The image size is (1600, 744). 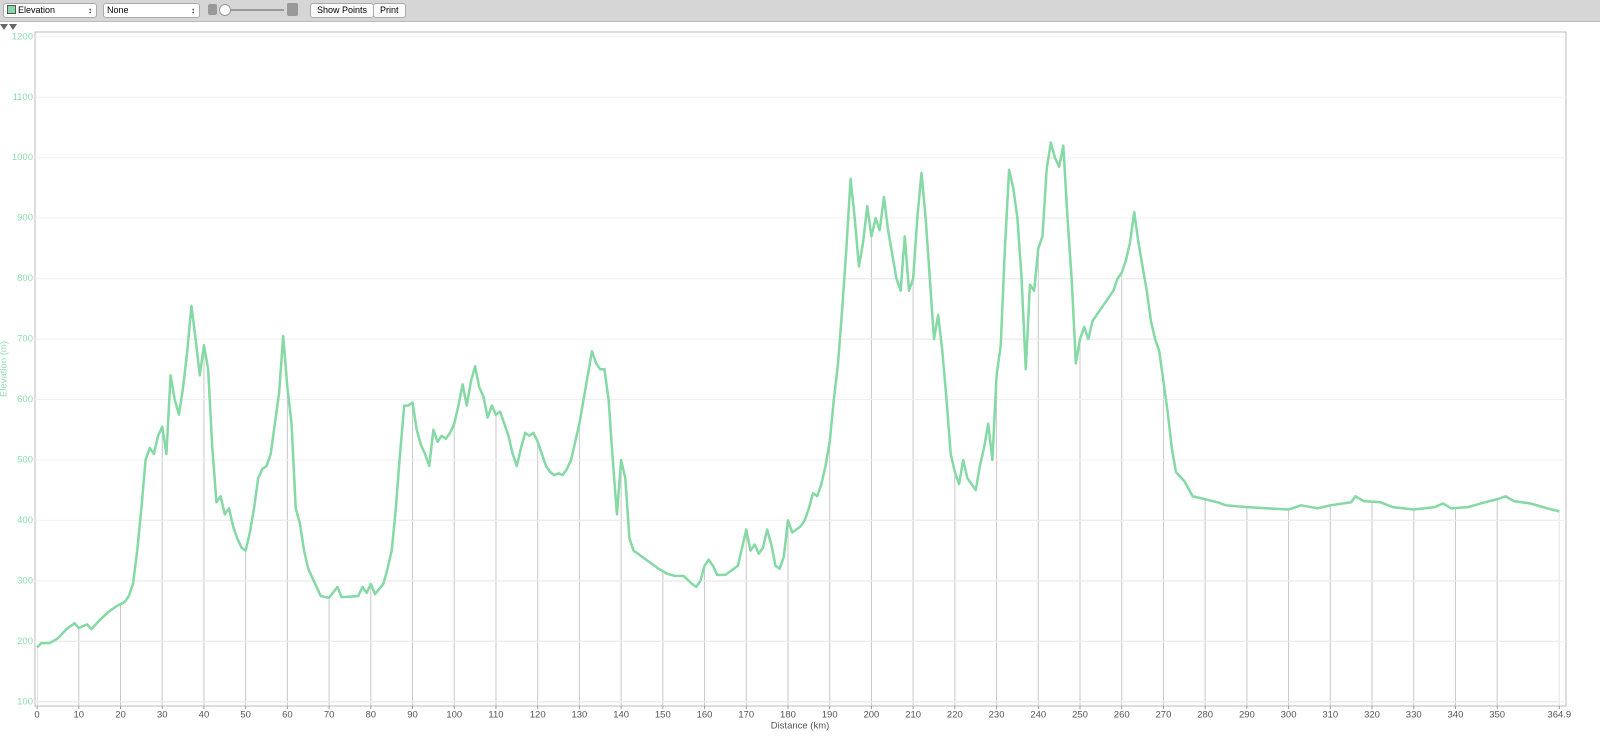 What do you see at coordinates (22, 157) in the screenshot?
I see `y-tick-label: 1000` at bounding box center [22, 157].